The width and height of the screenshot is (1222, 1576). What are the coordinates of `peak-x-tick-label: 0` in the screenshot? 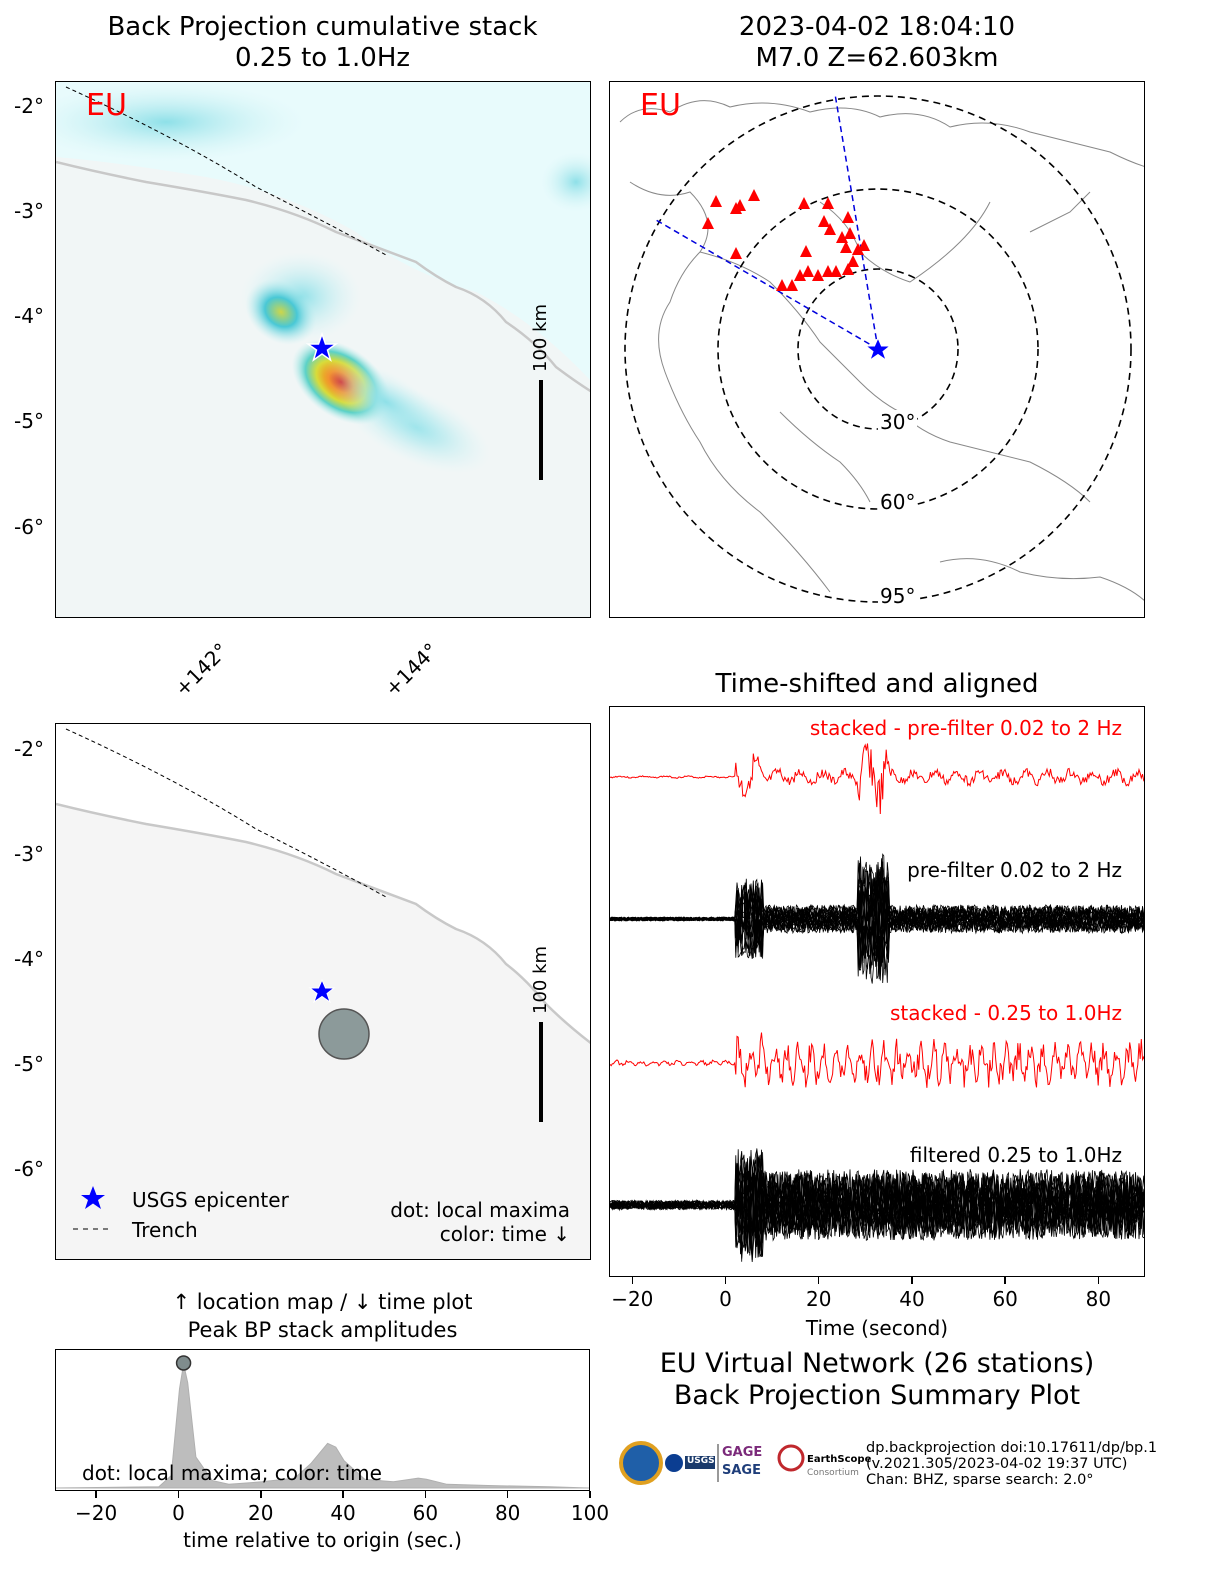 It's located at (178, 1513).